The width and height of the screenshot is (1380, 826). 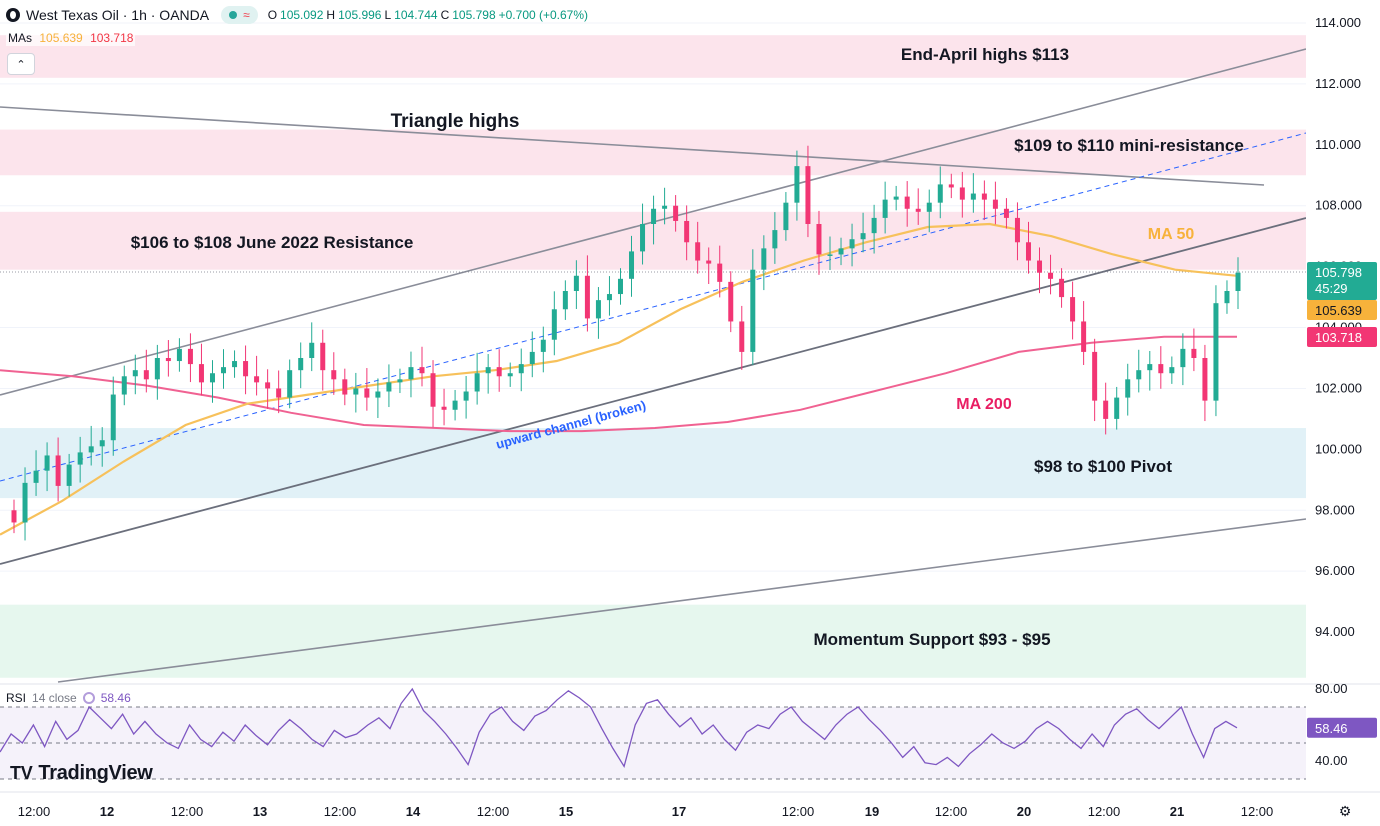 What do you see at coordinates (1335, 570) in the screenshot?
I see `price-tick-label: 96.000` at bounding box center [1335, 570].